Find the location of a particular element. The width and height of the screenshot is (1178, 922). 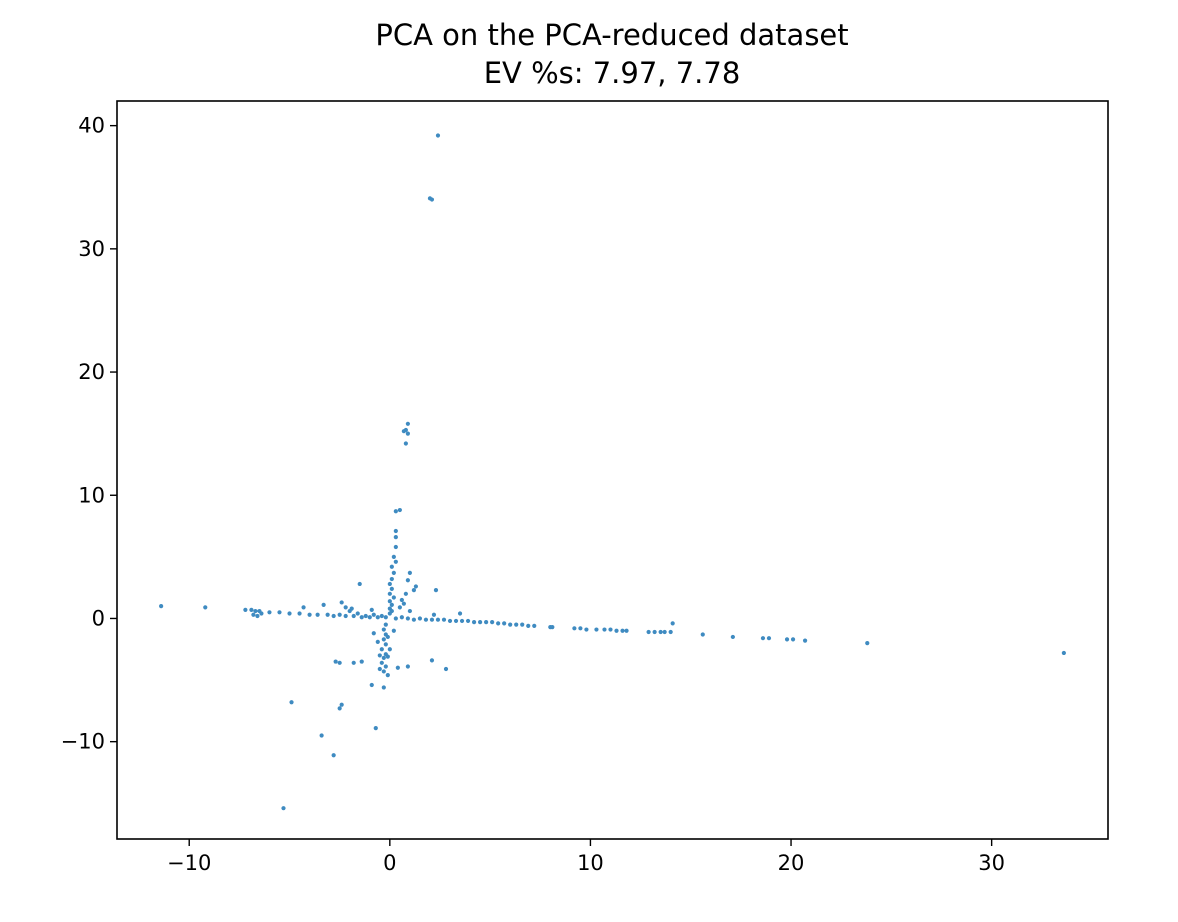

x-tick-label: −10 is located at coordinates (189, 863).